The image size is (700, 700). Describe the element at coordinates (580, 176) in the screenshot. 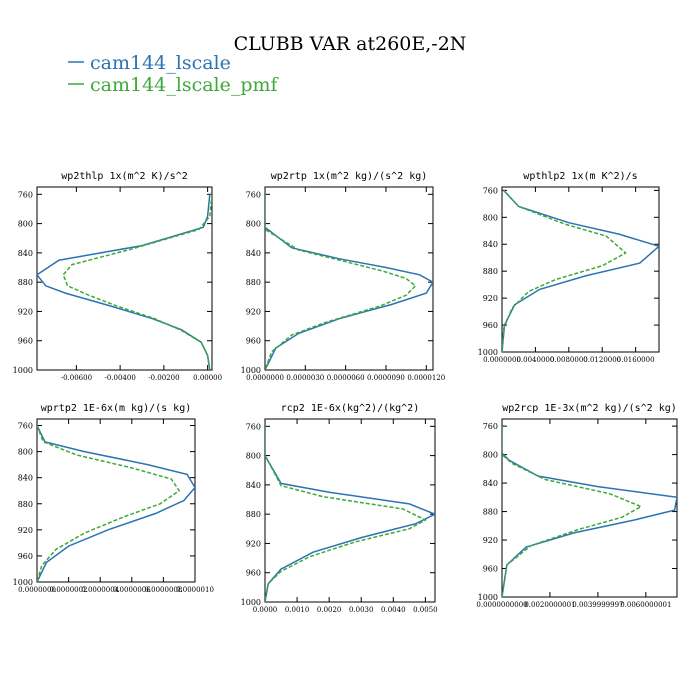

I see `panel-title-2: wpthlp2 1x(m K^2)/s` at that location.